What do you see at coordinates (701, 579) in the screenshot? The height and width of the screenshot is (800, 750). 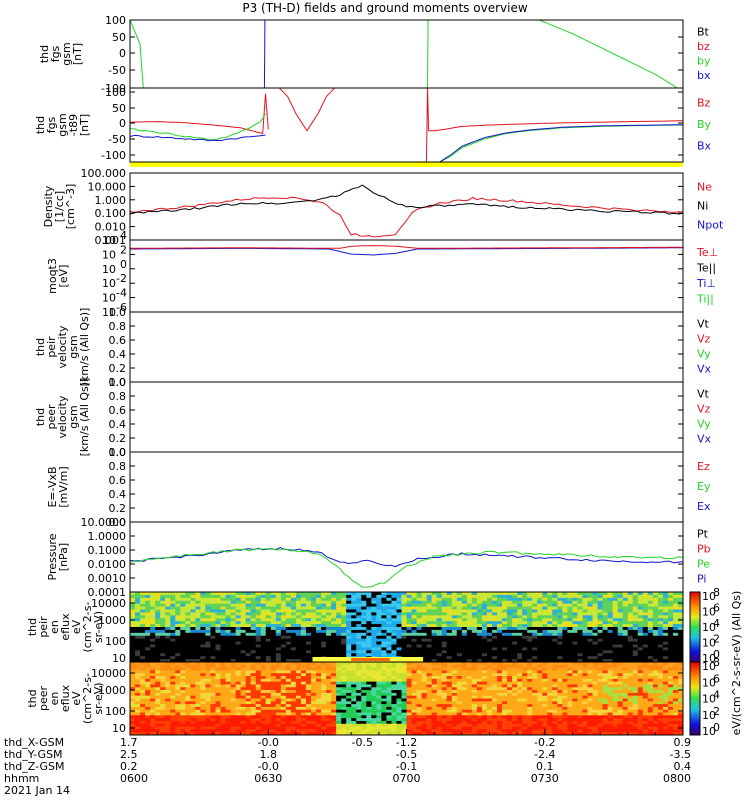 I see `legend-entry-Pi: Pi` at bounding box center [701, 579].